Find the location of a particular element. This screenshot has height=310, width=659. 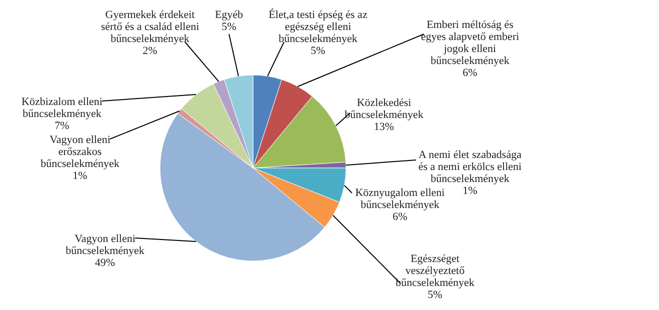

slice-label: Vagyon elleni bűncselekmények is located at coordinates (105, 245).